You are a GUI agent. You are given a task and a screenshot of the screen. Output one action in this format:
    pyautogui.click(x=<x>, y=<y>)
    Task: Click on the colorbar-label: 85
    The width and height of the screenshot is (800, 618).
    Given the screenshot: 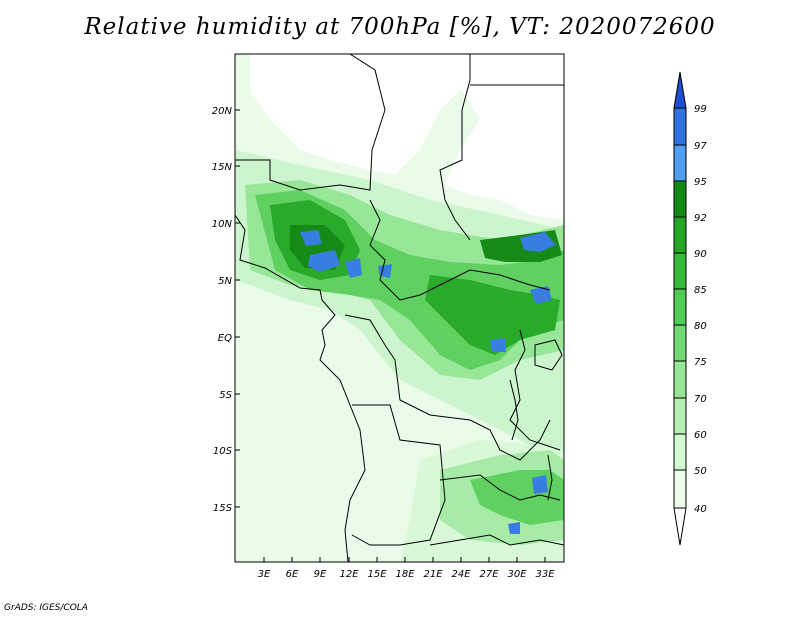 What is the action you would take?
    pyautogui.click(x=700, y=290)
    